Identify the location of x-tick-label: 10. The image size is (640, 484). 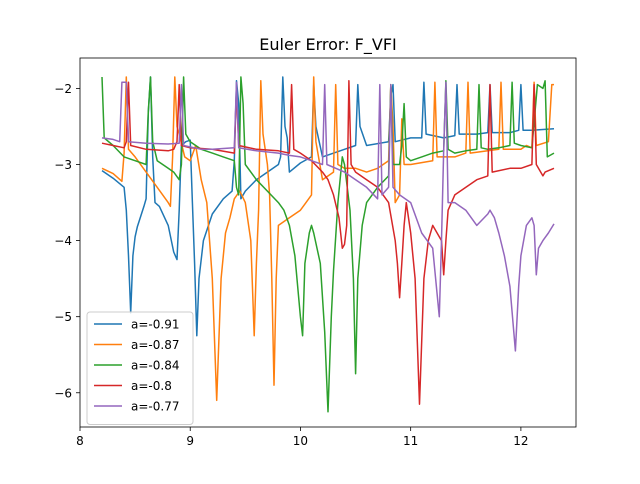
(300, 441).